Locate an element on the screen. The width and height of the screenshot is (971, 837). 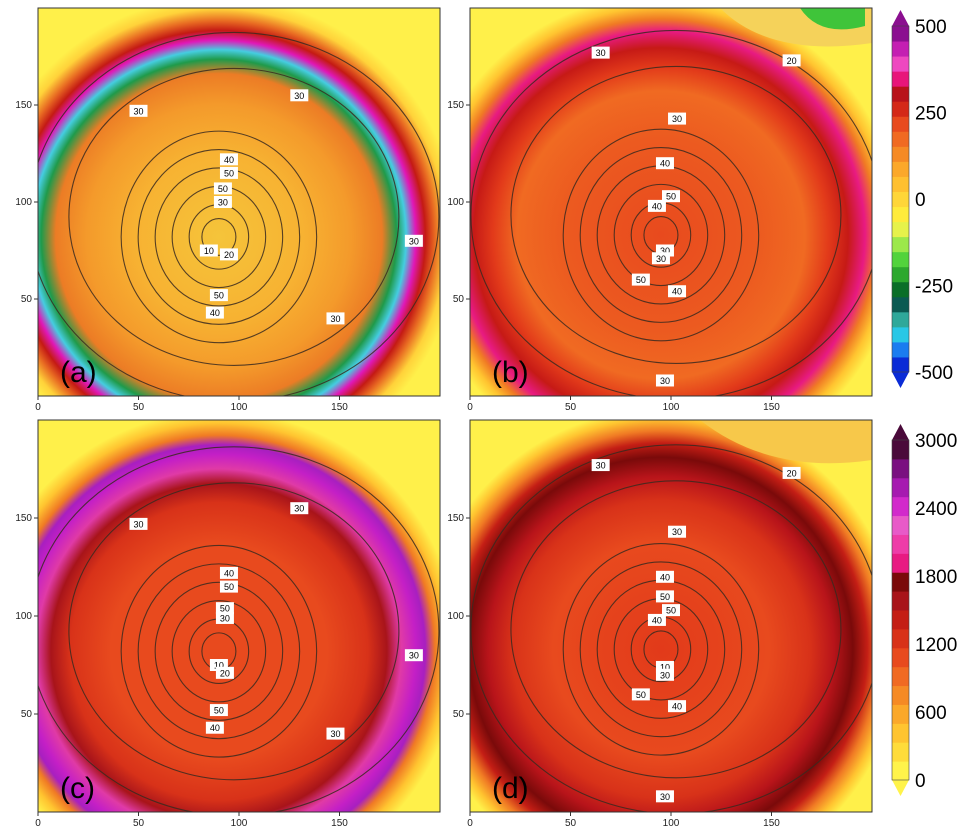
colorbar-label: 1200 is located at coordinates (936, 645).